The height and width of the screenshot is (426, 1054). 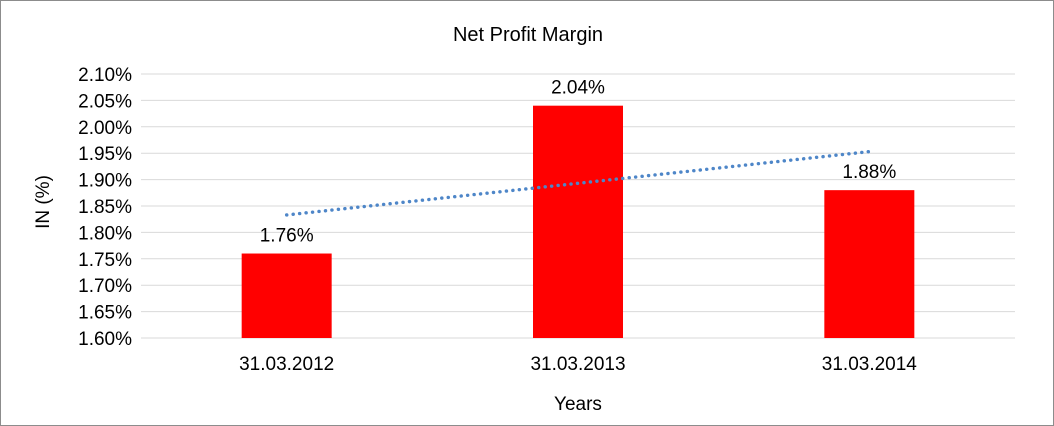 I want to click on trendline-layer, so click(x=578, y=183).